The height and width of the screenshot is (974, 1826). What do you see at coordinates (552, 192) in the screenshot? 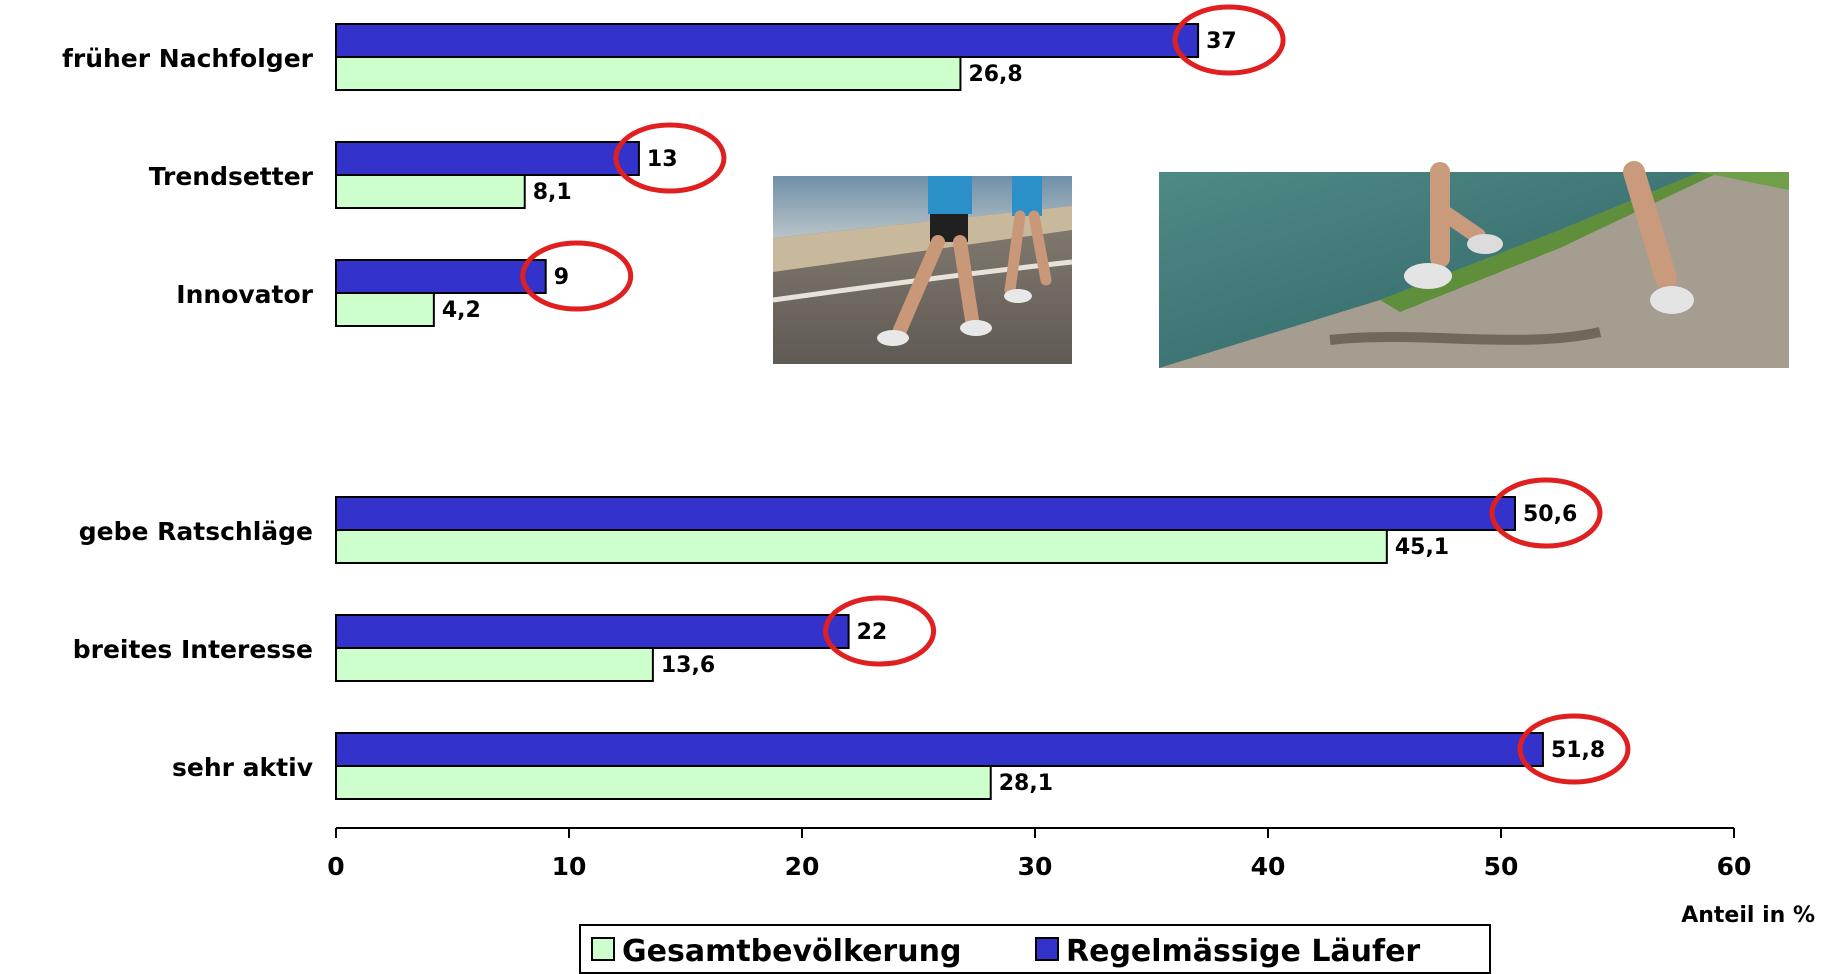
I see `data-label: 8,1` at bounding box center [552, 192].